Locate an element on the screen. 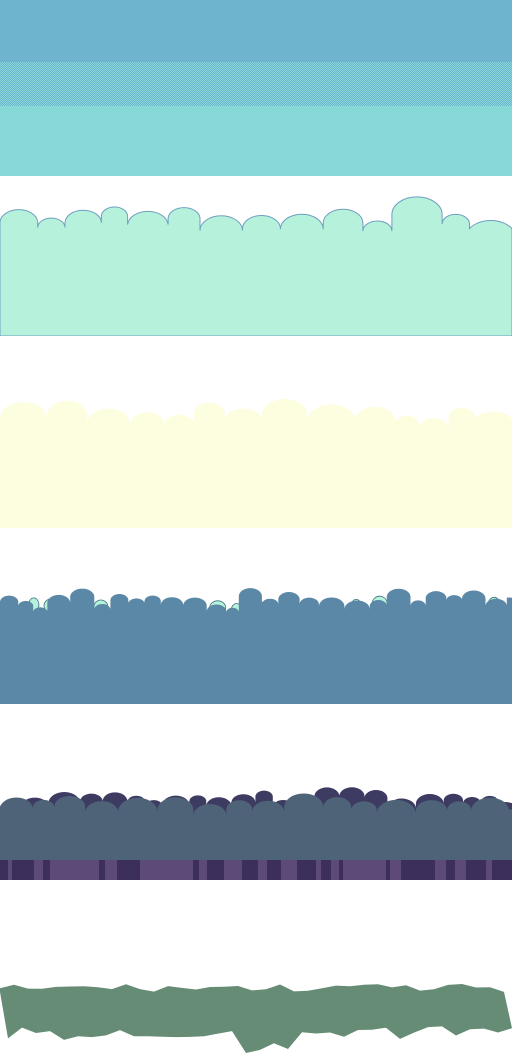 This screenshot has width=512, height=1056. forest-band is located at coordinates (256, 833).